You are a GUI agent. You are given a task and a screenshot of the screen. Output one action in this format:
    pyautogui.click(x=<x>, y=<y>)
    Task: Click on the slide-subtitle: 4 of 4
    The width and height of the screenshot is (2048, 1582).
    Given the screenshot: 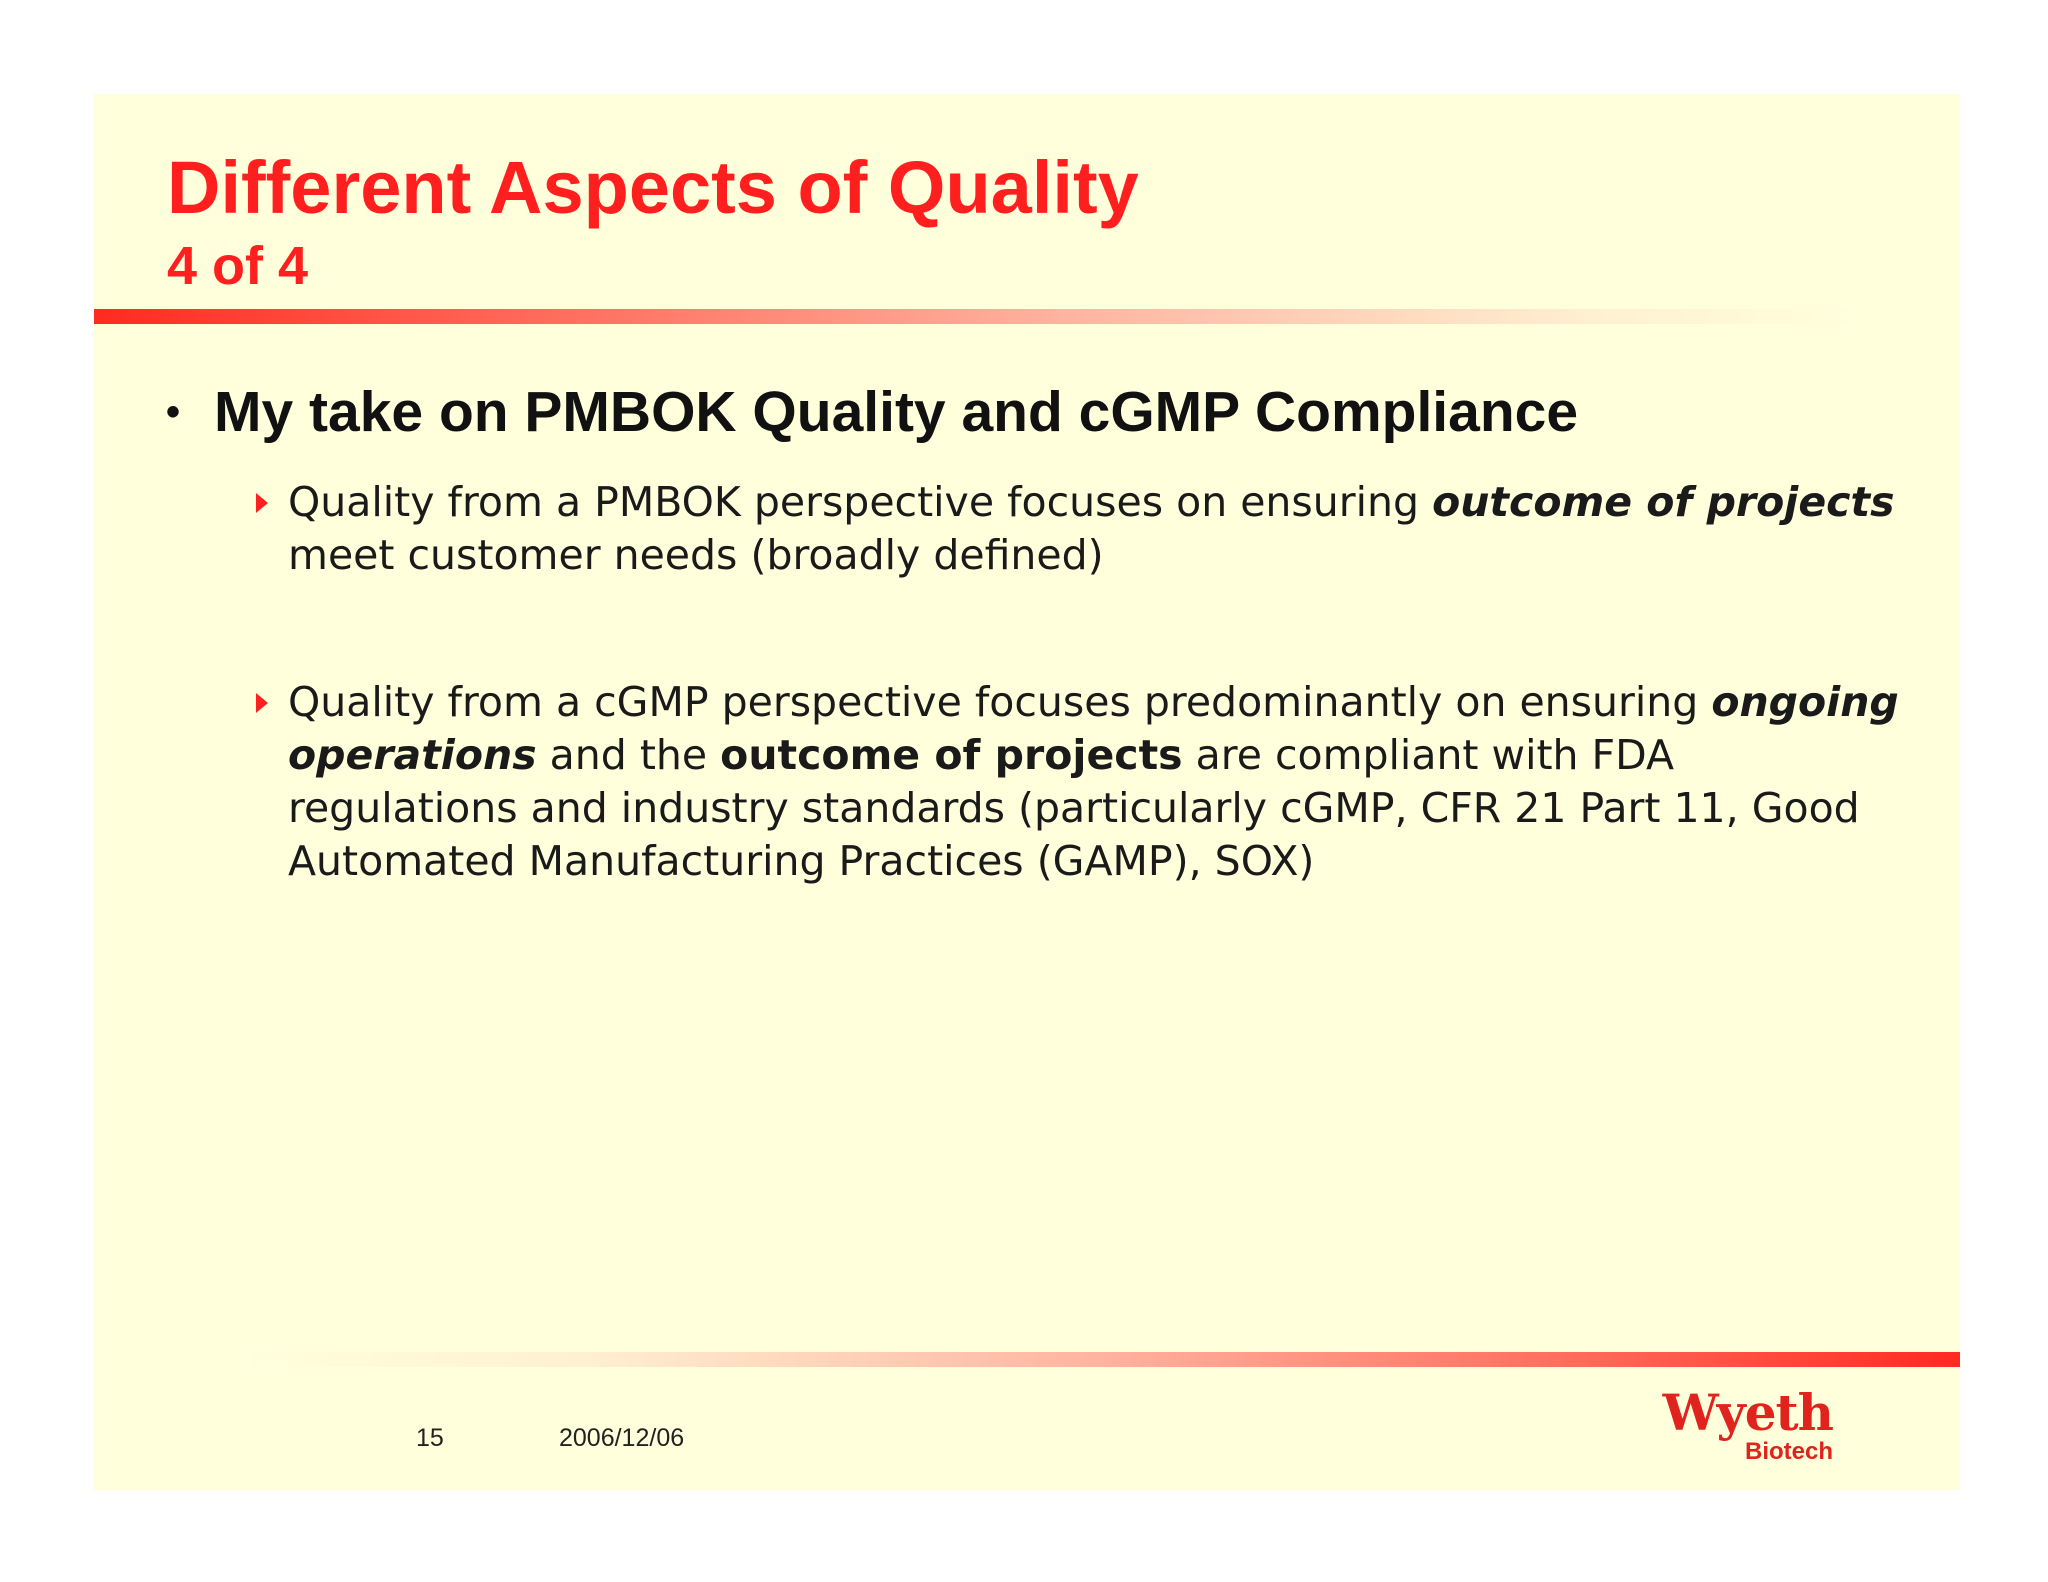 What is the action you would take?
    pyautogui.click(x=238, y=266)
    